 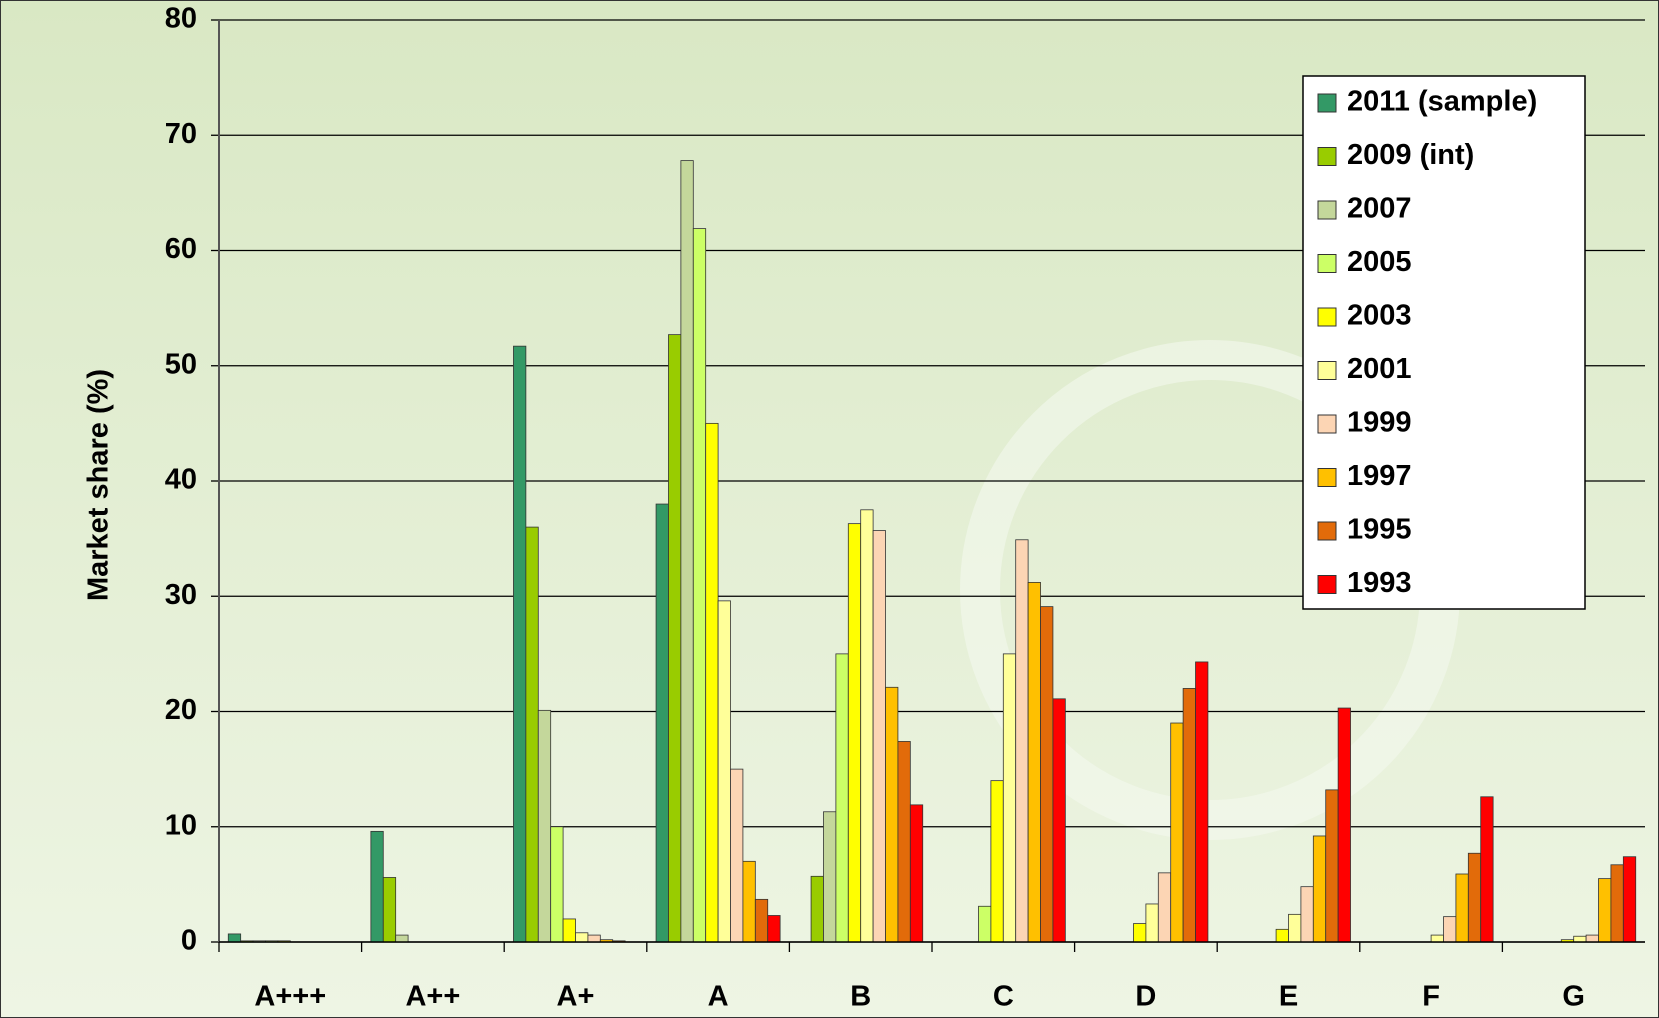 What do you see at coordinates (1444, 342) in the screenshot?
I see `legend-box` at bounding box center [1444, 342].